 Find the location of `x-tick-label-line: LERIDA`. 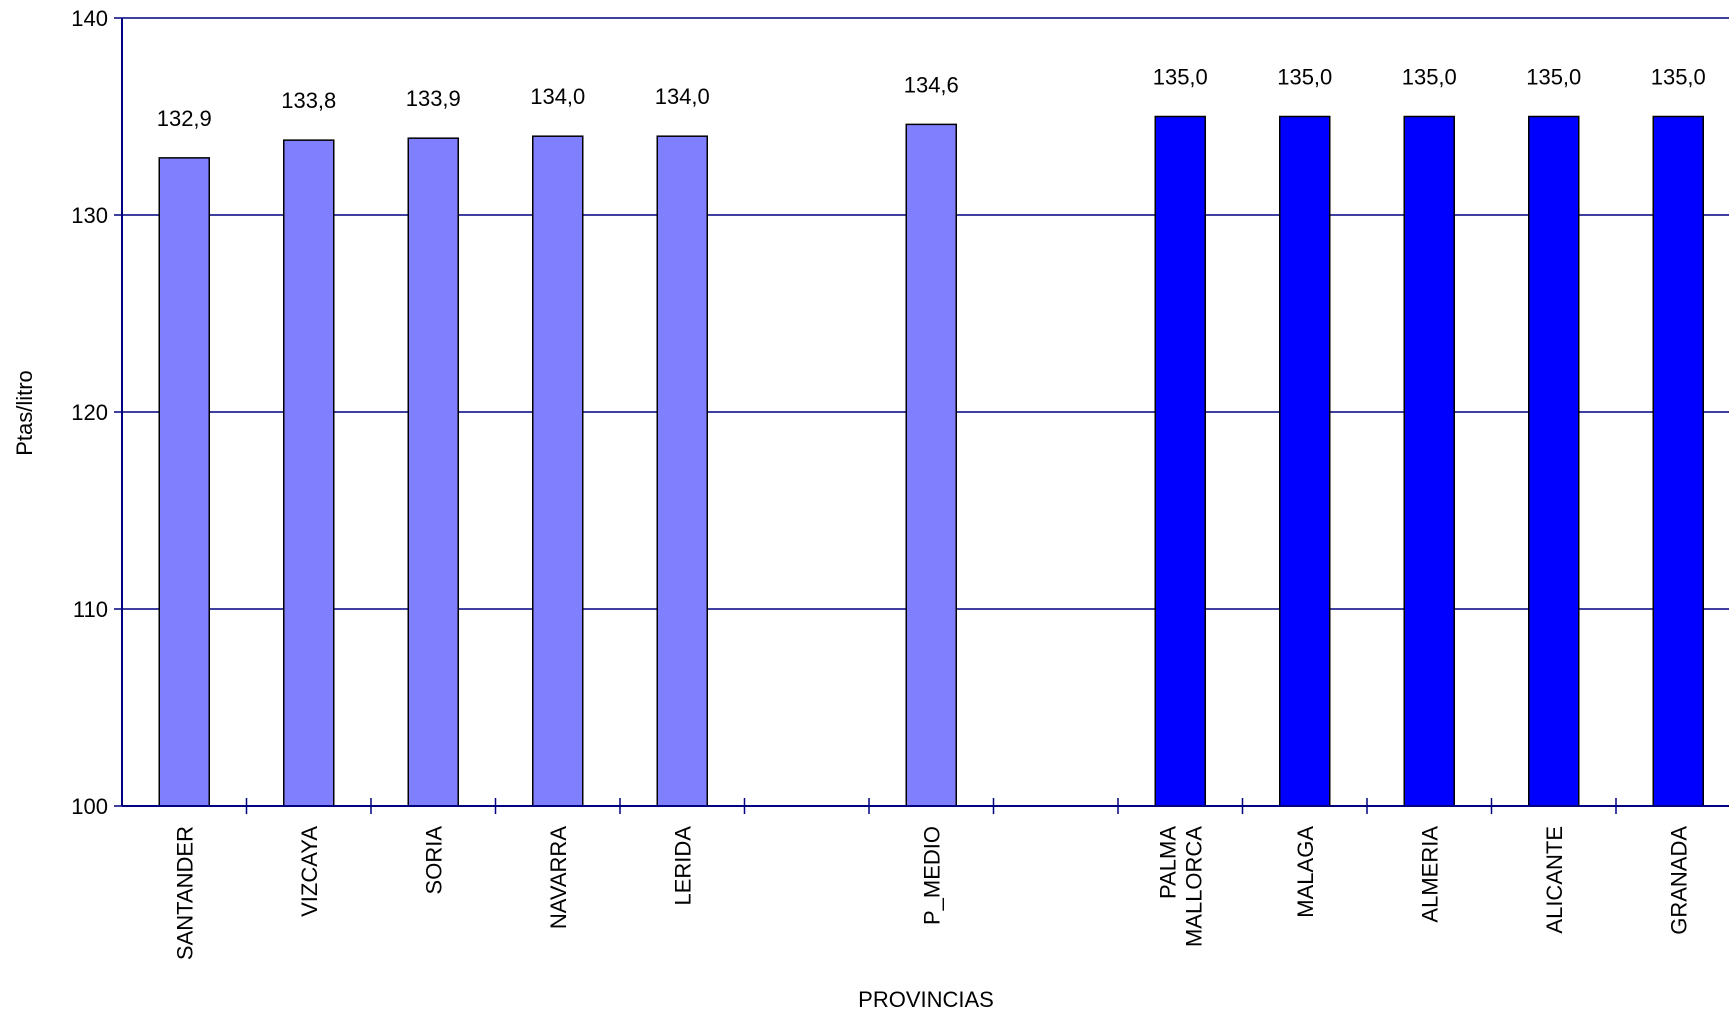

x-tick-label-line: LERIDA is located at coordinates (682, 866).